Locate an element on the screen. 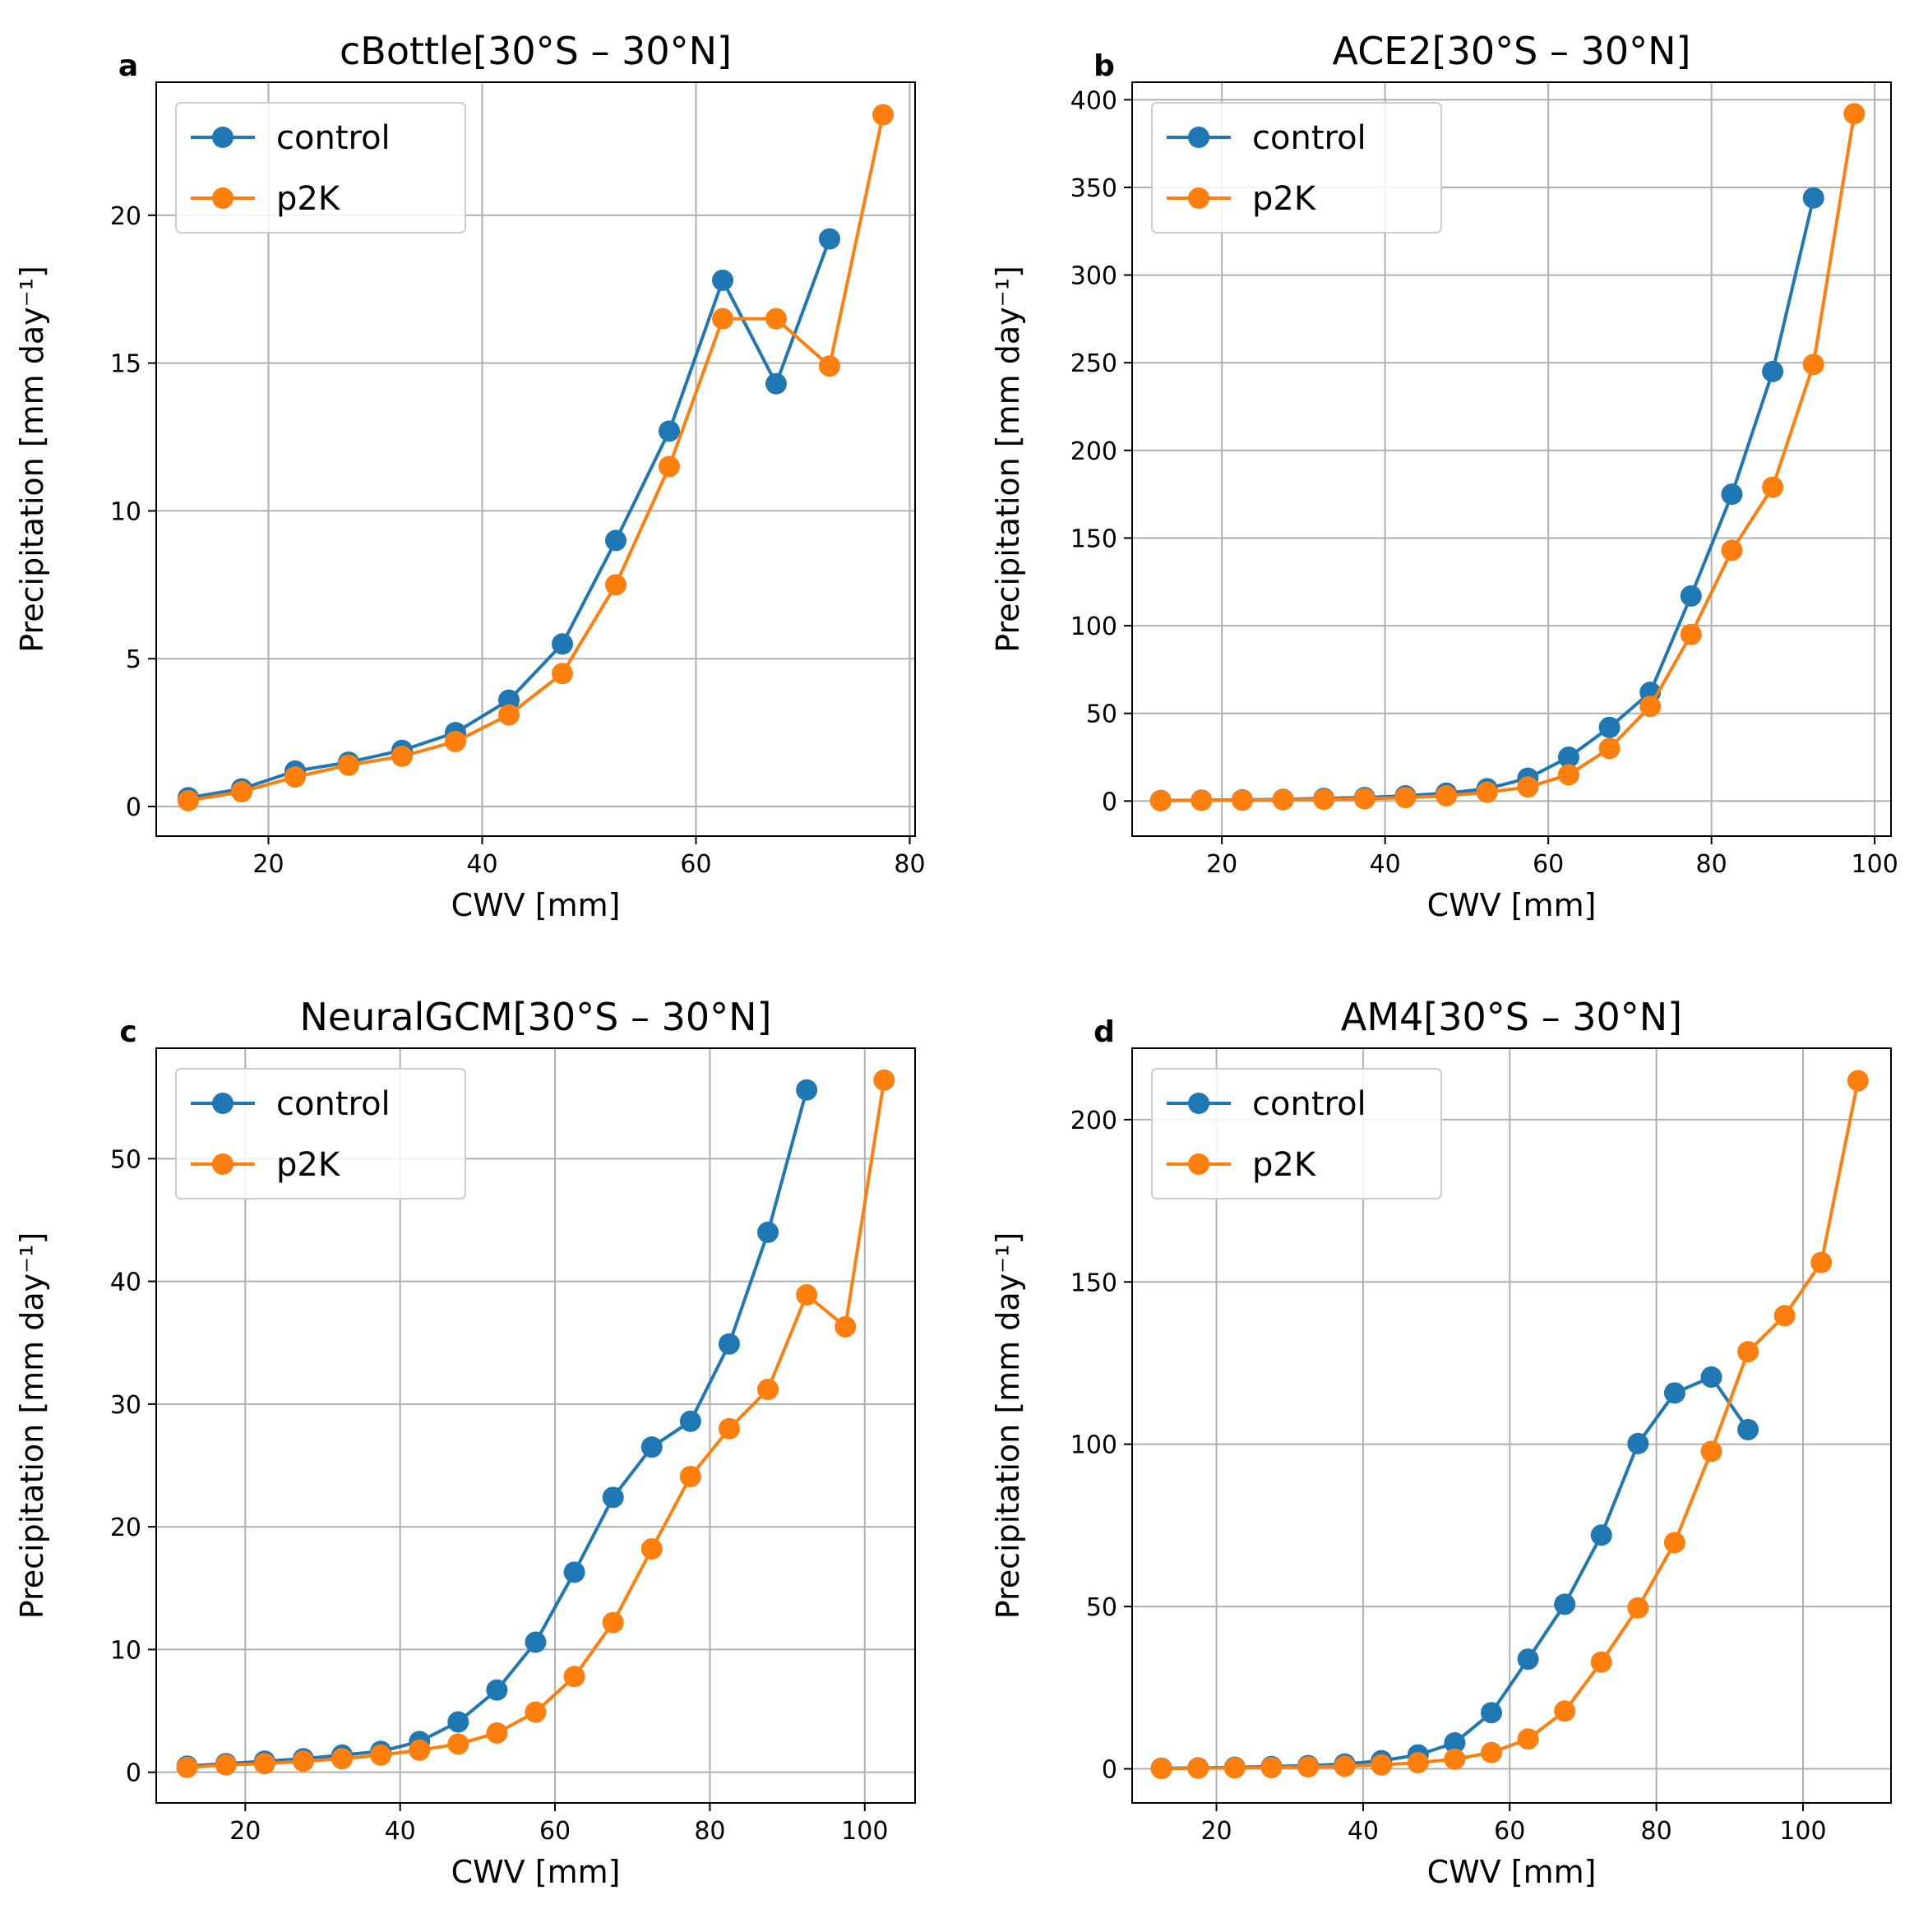  y-tick-label: 50 is located at coordinates (125, 1159).